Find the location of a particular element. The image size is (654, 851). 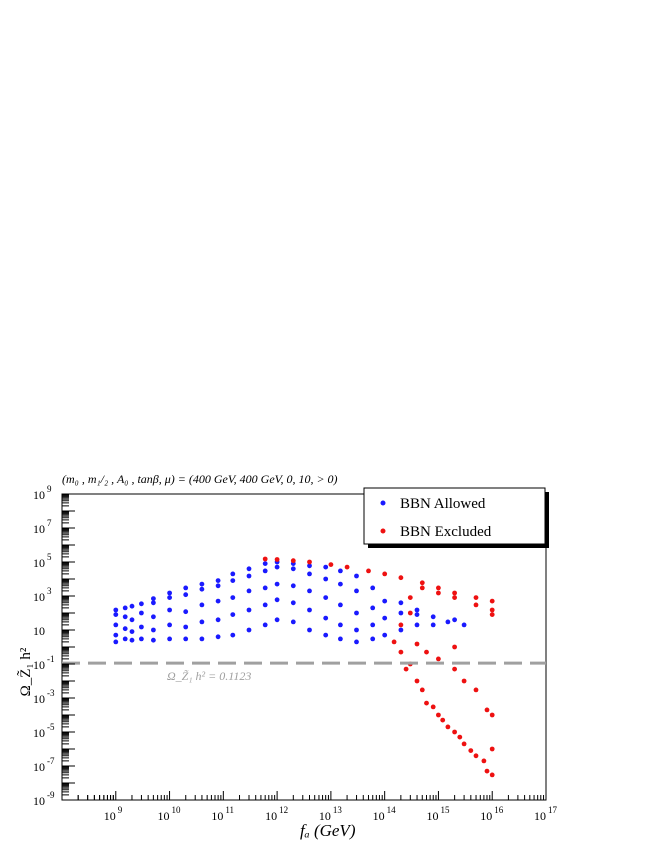

y-tick-label-exp: 3 is located at coordinates (49, 591).